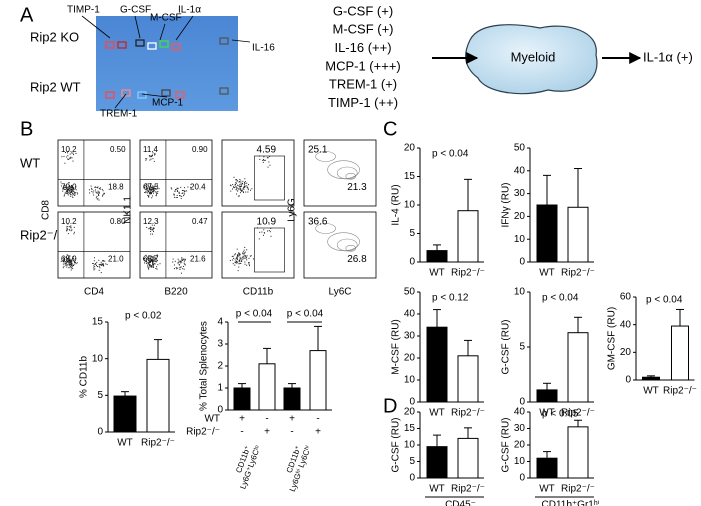 This screenshot has height=506, width=701. Describe the element at coordinates (390, 129) in the screenshot. I see `panel-letter: C` at that location.